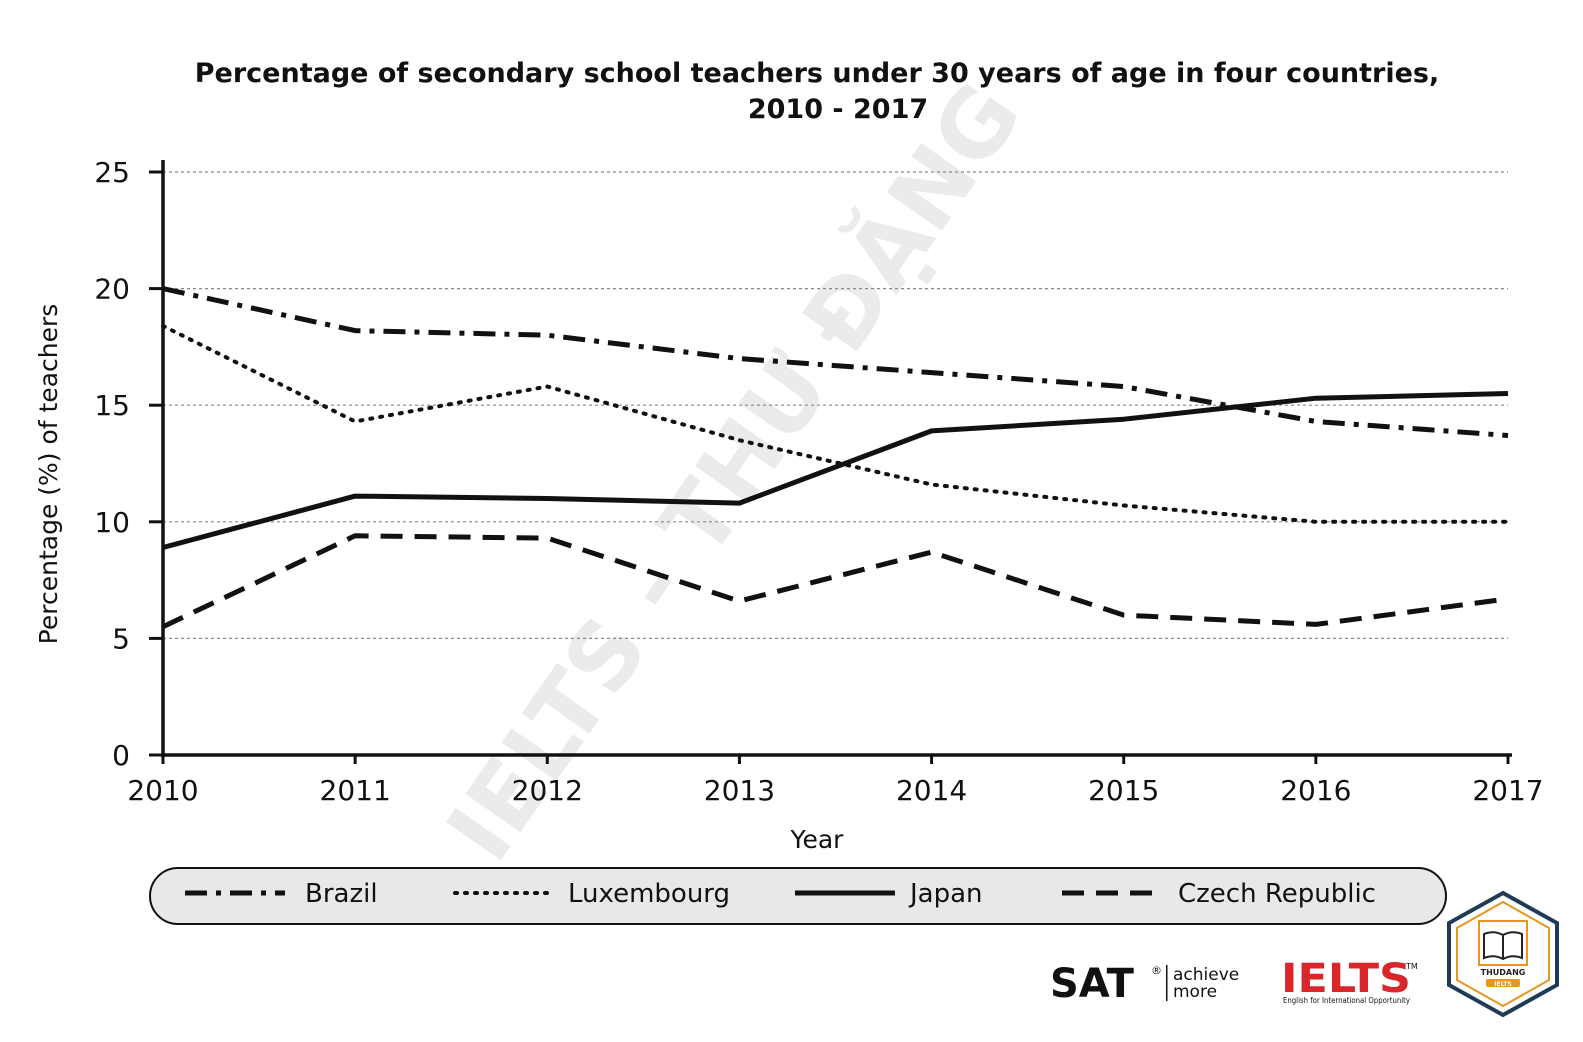 This screenshot has height=1042, width=1583. Describe the element at coordinates (649, 894) in the screenshot. I see `legend-label-luxembourg: Luxembourg` at that location.